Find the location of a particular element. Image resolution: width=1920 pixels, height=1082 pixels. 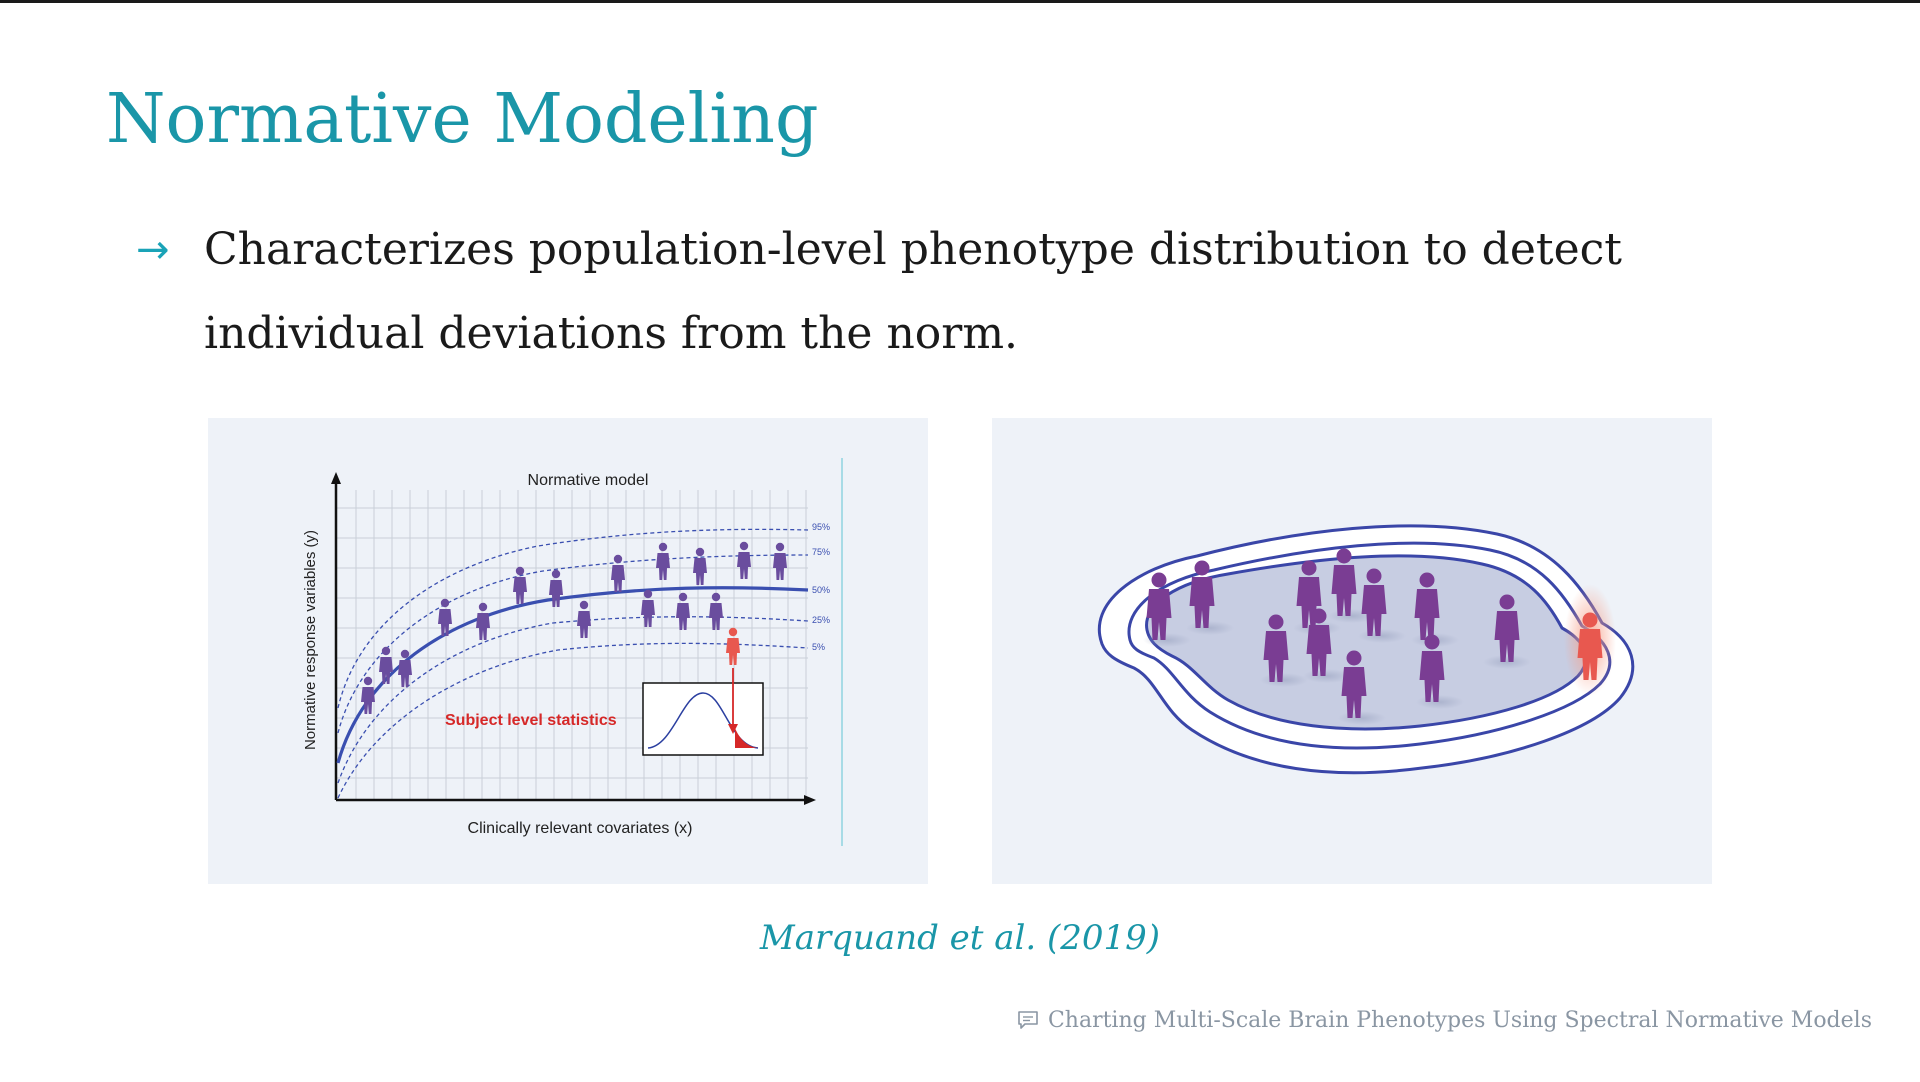

arrow-right-icon: → is located at coordinates (153, 250).